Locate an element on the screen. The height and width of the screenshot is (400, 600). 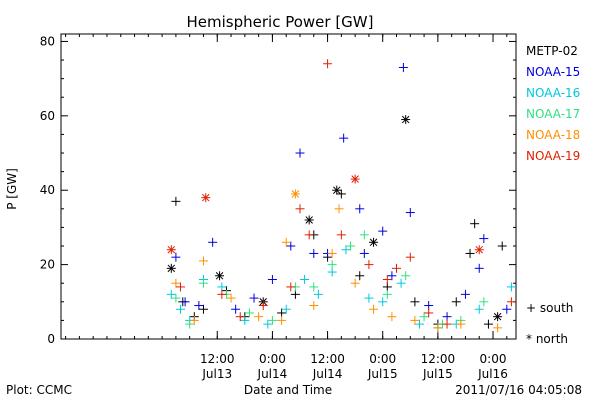
footer-credit: Plot: CCMC is located at coordinates (39, 390).